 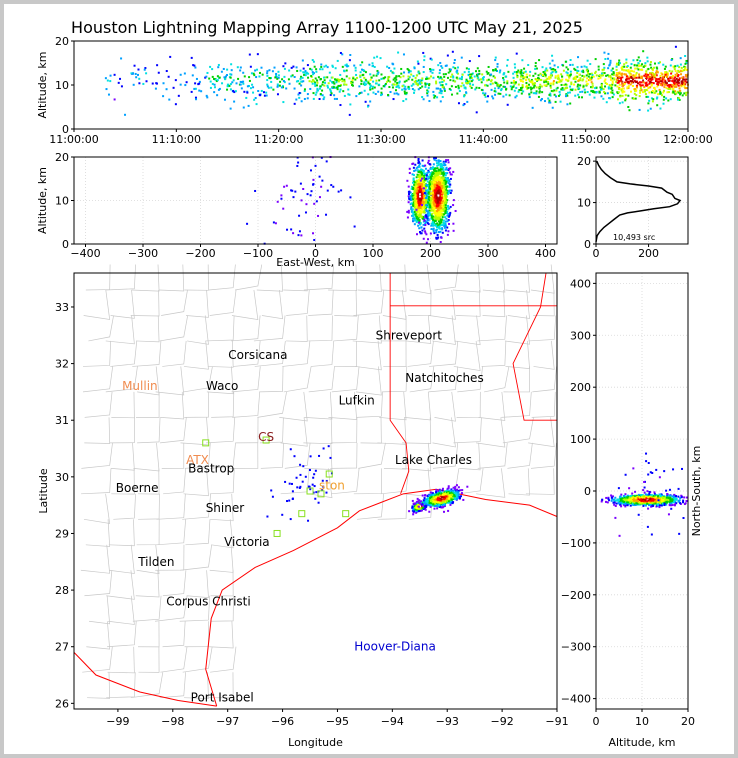 I want to click on x-tick-label: 0, so click(x=315, y=253).